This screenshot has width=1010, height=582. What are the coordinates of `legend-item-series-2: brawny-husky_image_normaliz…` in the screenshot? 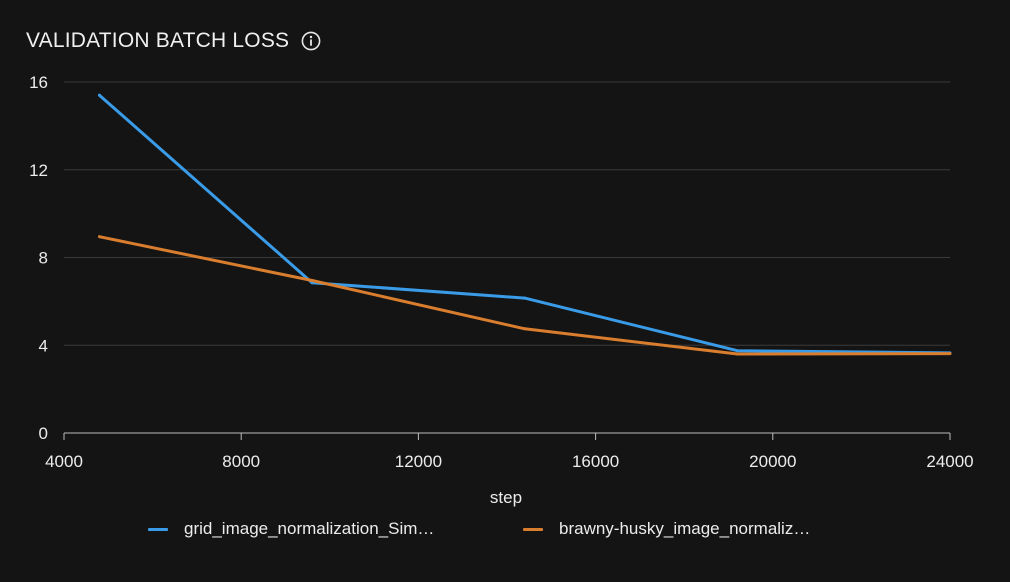 It's located at (666, 529).